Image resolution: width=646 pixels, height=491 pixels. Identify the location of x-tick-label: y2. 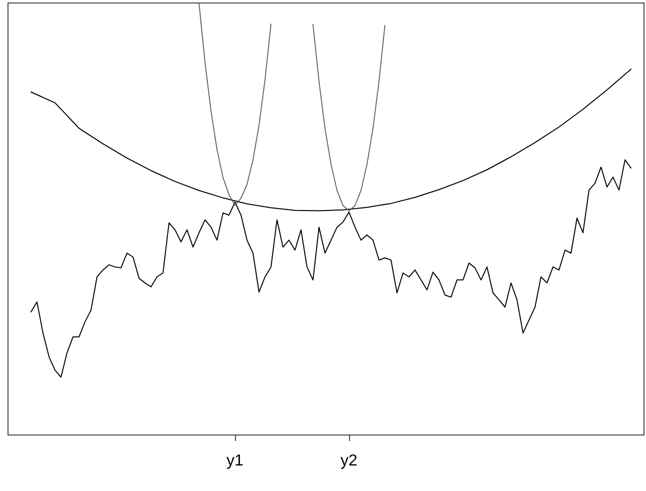
(349, 461).